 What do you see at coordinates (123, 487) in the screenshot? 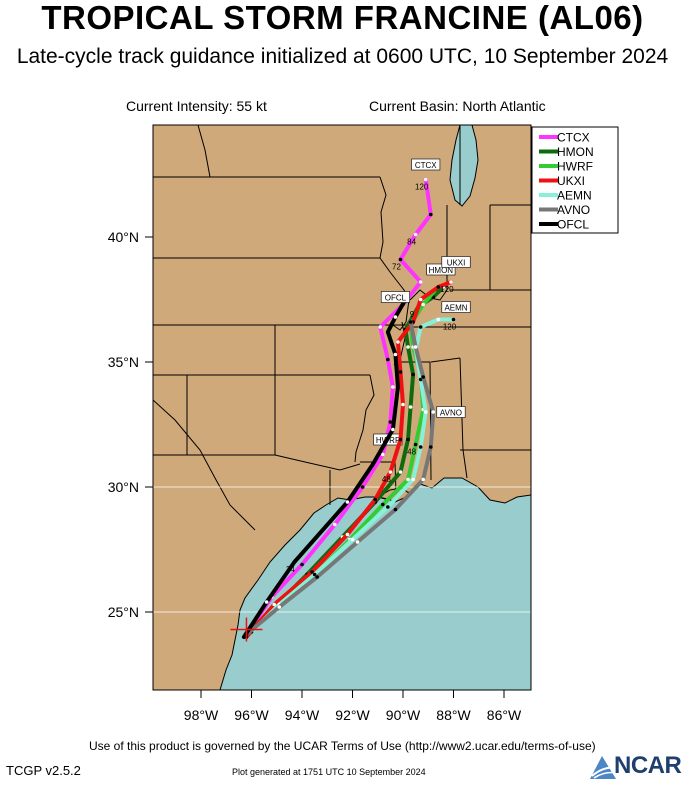
I see `lat-tick-label: 30°N` at bounding box center [123, 487].